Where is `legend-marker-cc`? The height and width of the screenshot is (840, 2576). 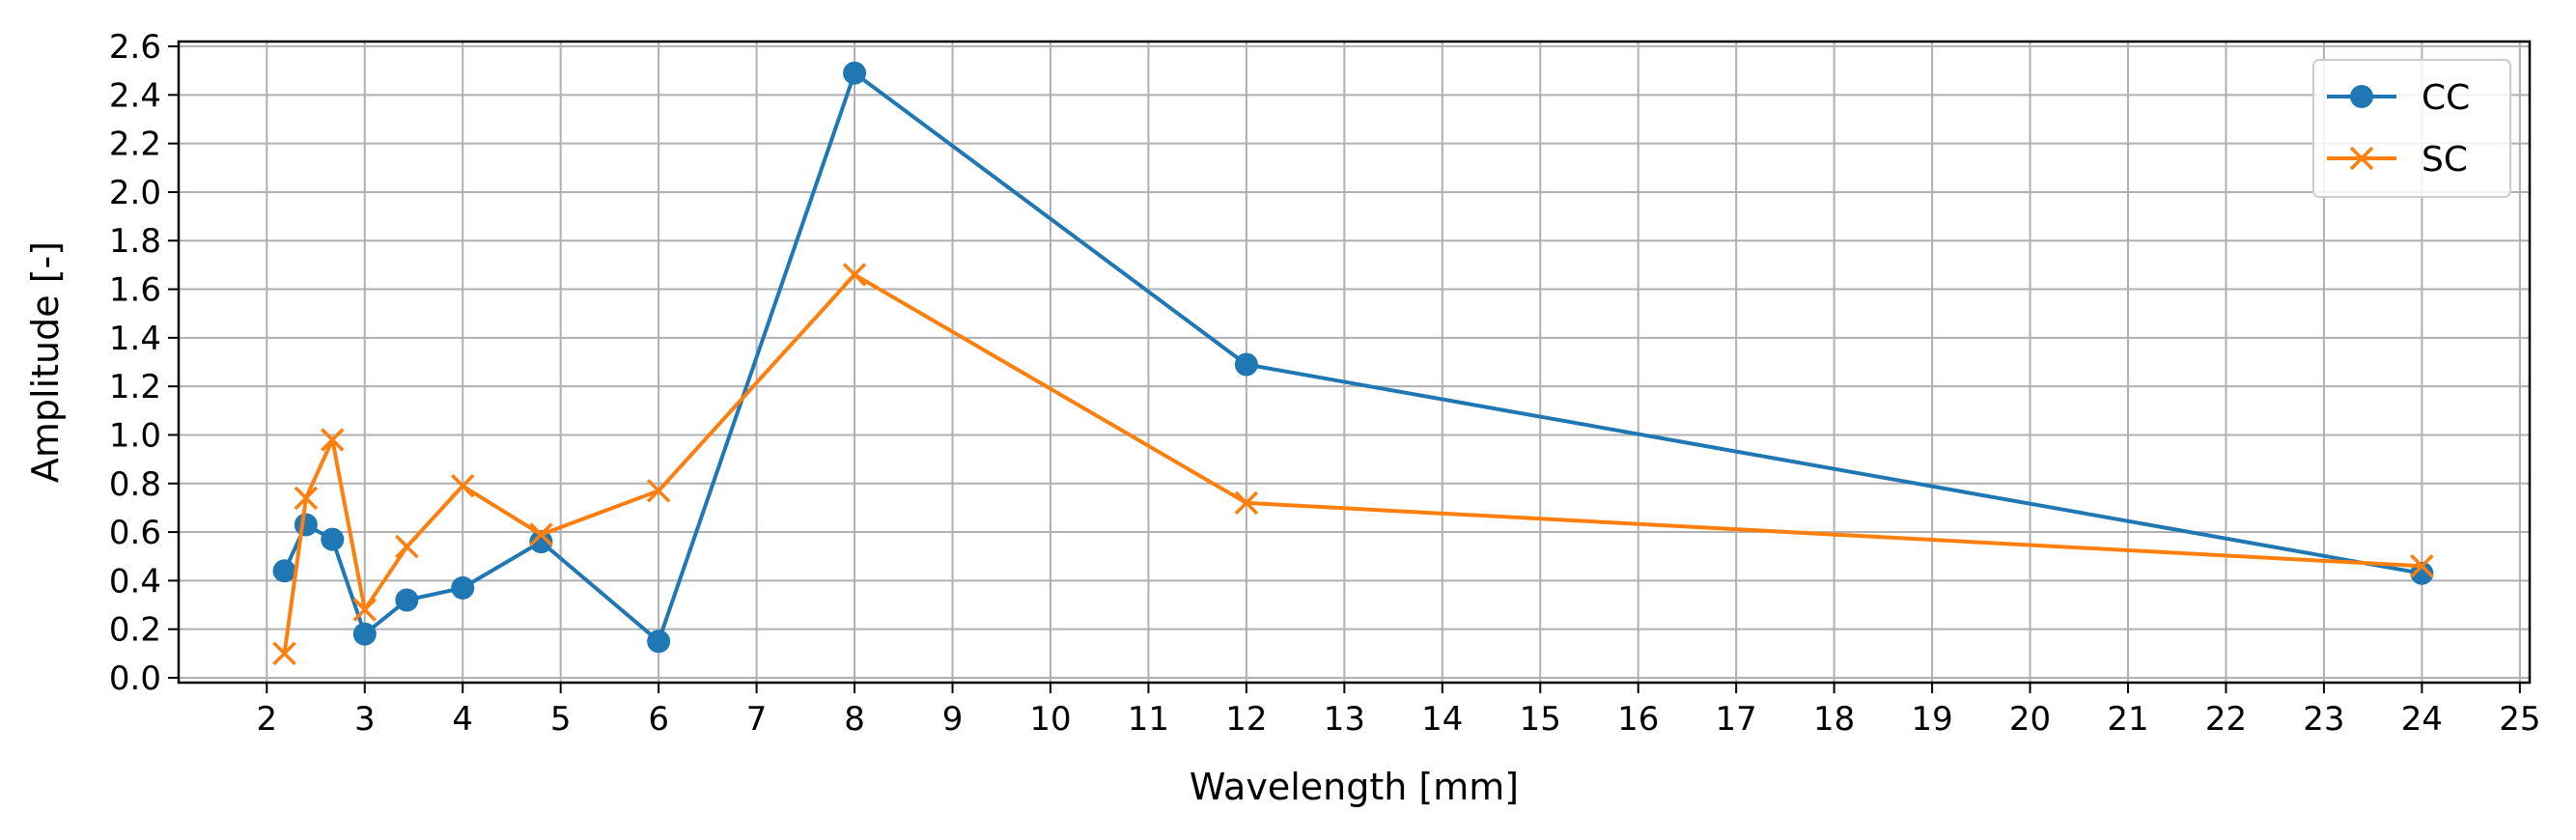 legend-marker-cc is located at coordinates (2361, 97).